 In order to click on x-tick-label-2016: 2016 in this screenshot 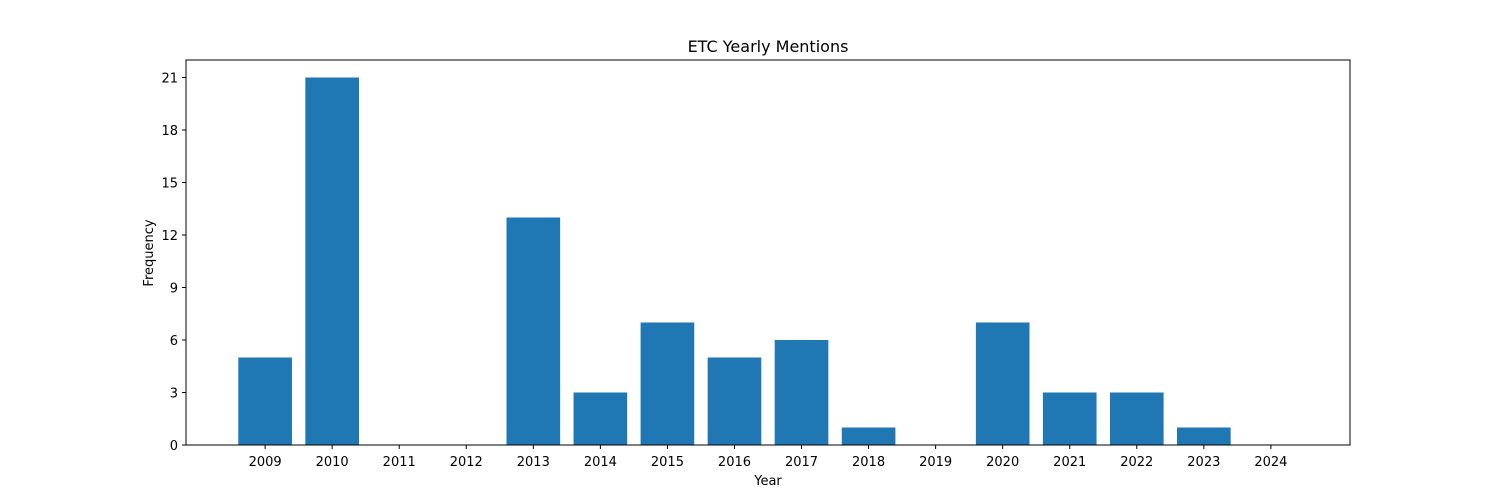, I will do `click(734, 462)`.